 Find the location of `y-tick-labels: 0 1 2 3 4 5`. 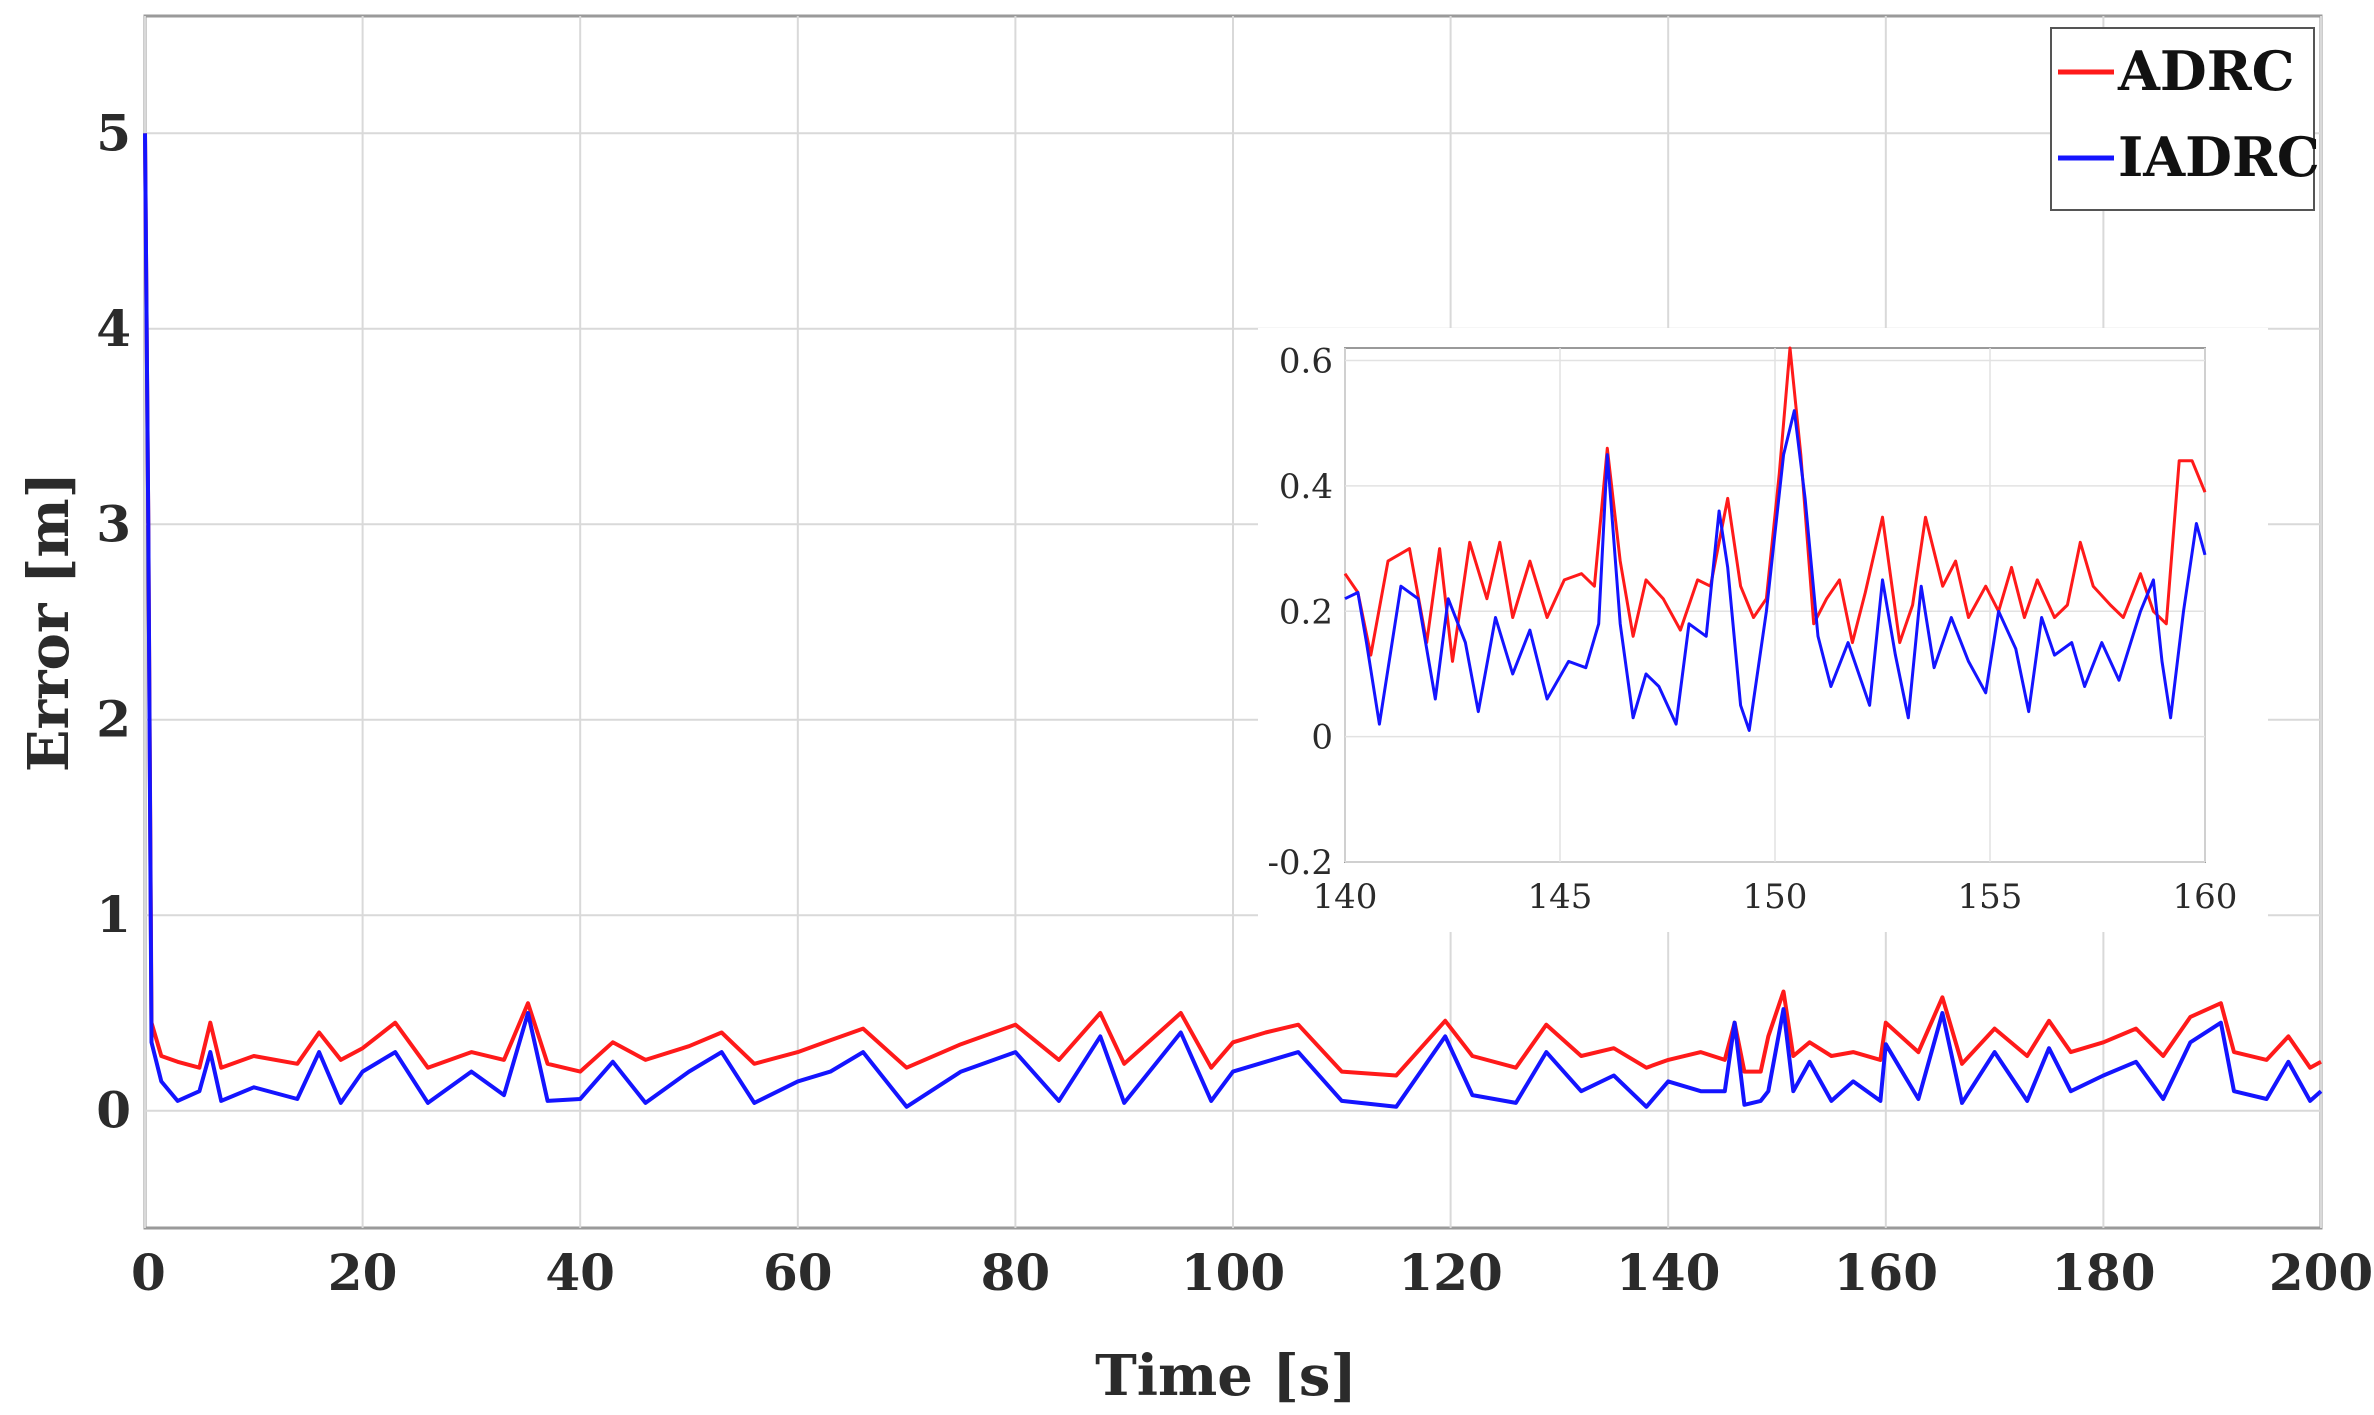

y-tick-labels: 0 1 2 3 4 5 is located at coordinates (113, 621).